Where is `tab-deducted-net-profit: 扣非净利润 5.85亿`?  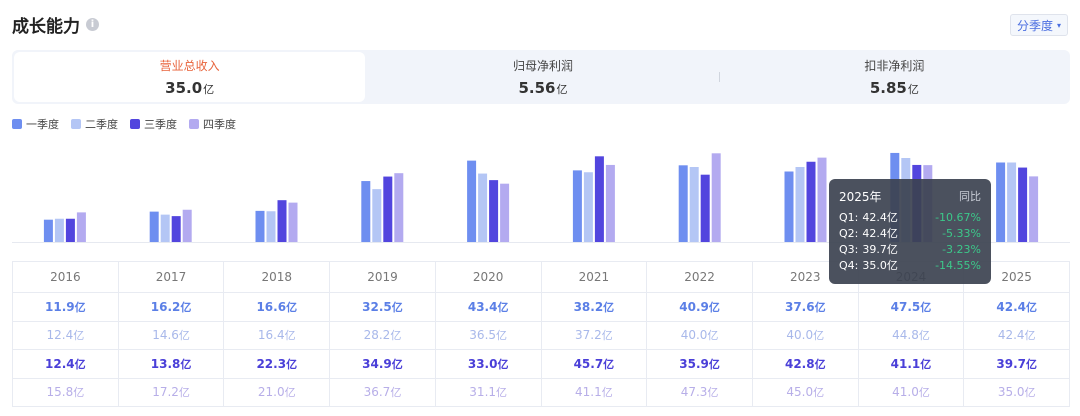 tab-deducted-net-profit: 扣非净利润 5.85亿 is located at coordinates (894, 77).